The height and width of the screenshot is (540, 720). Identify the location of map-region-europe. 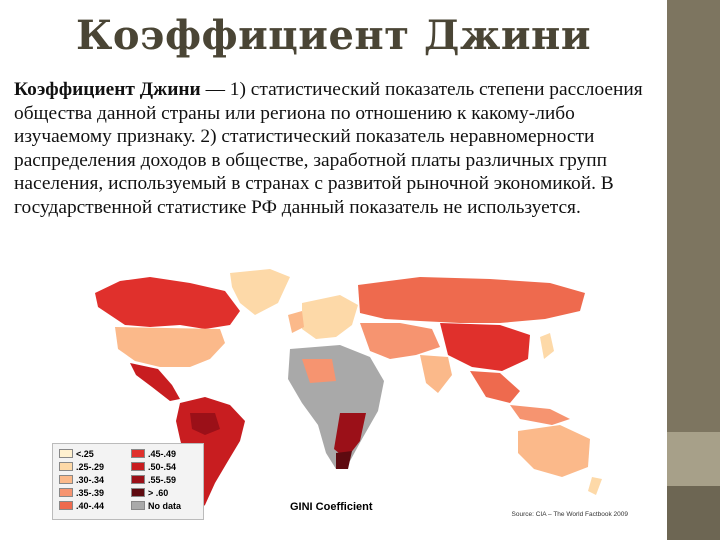
(330, 317).